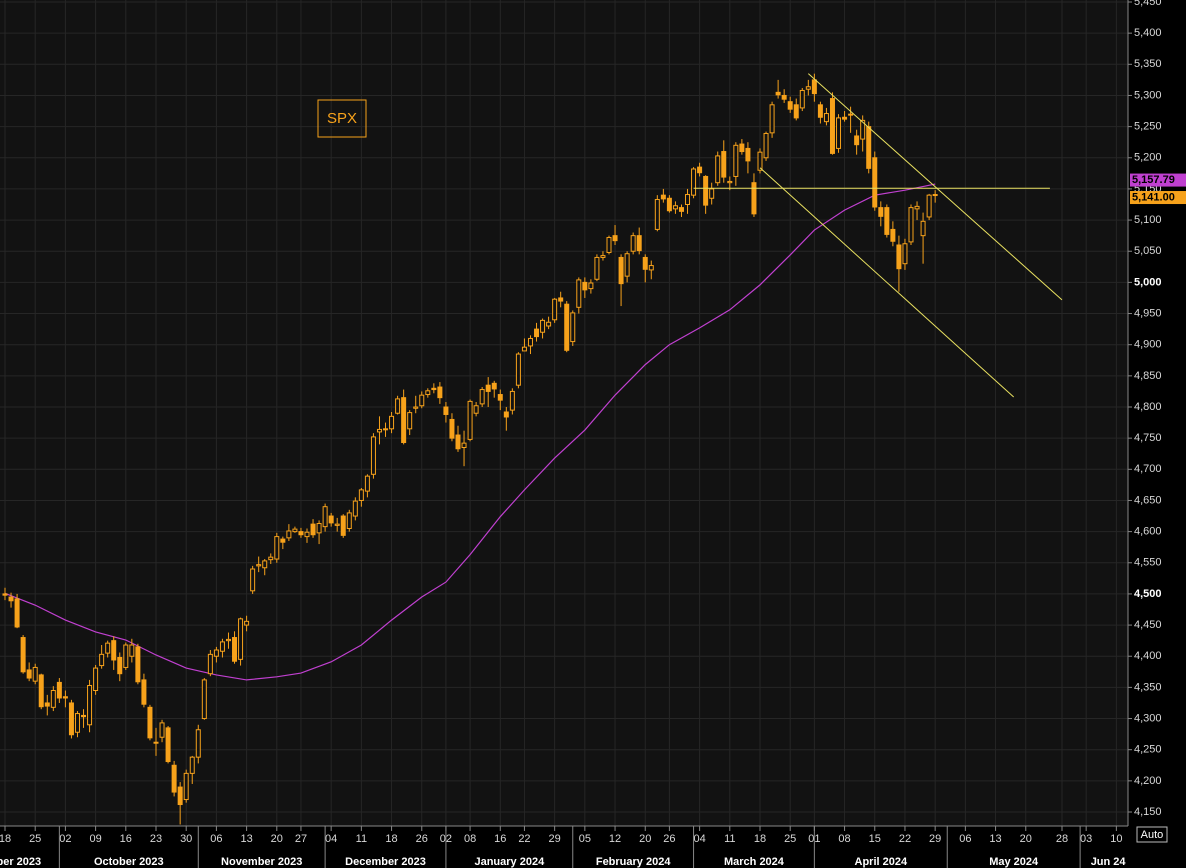 The image size is (1186, 868). Describe the element at coordinates (1148, 625) in the screenshot. I see `y-tick-label: 4,450` at that location.